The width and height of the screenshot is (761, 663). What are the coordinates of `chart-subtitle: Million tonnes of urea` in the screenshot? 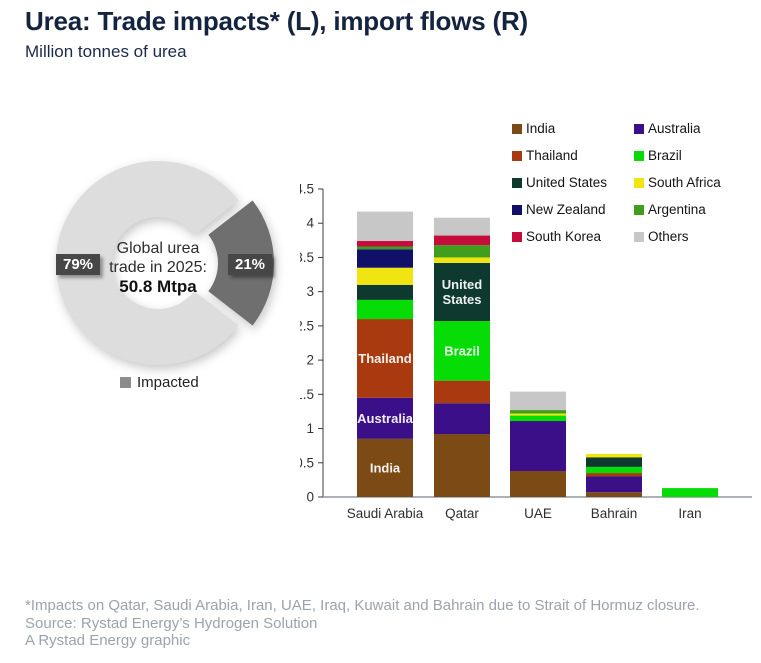 It's located at (106, 51).